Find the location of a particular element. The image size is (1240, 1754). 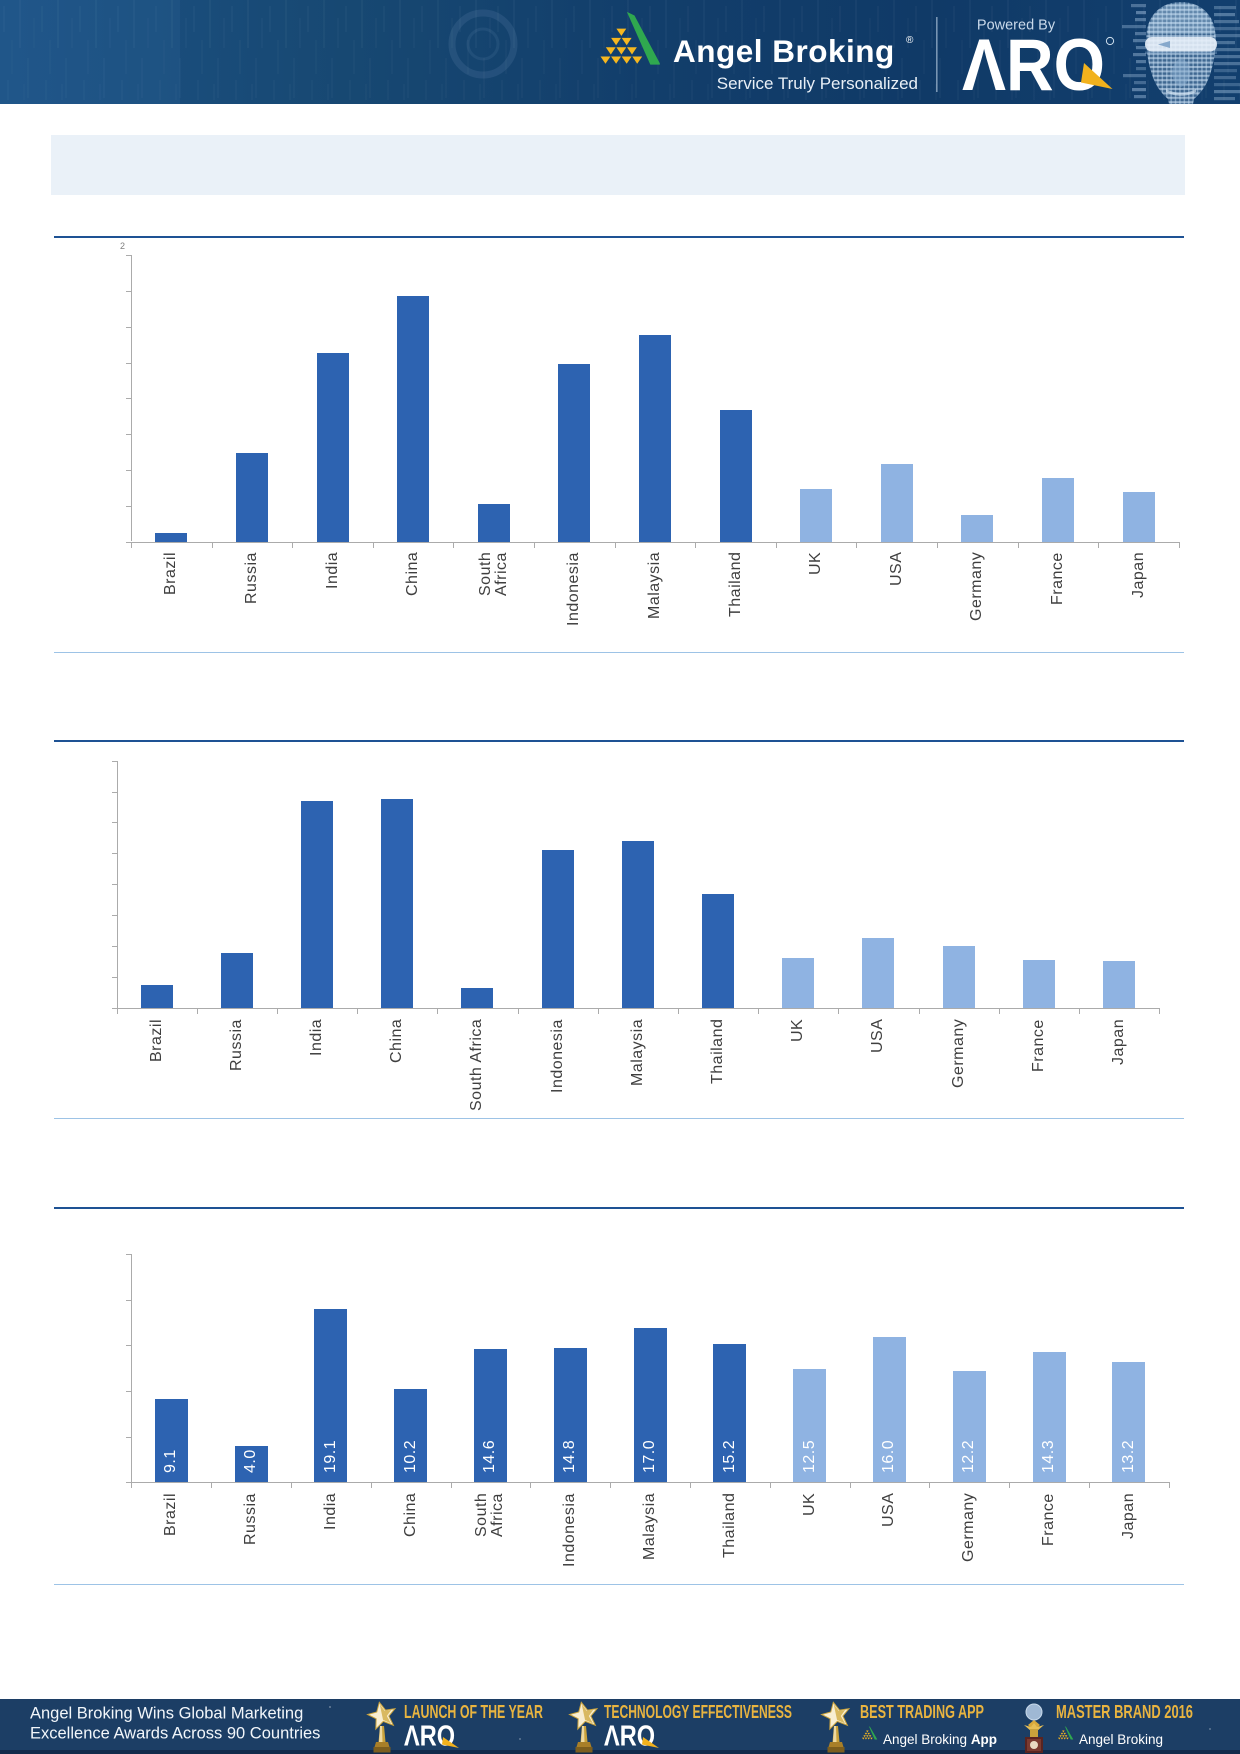

svg-text: TECHNOLOGY EFFECTIVENESS is located at coordinates (698, 1711).